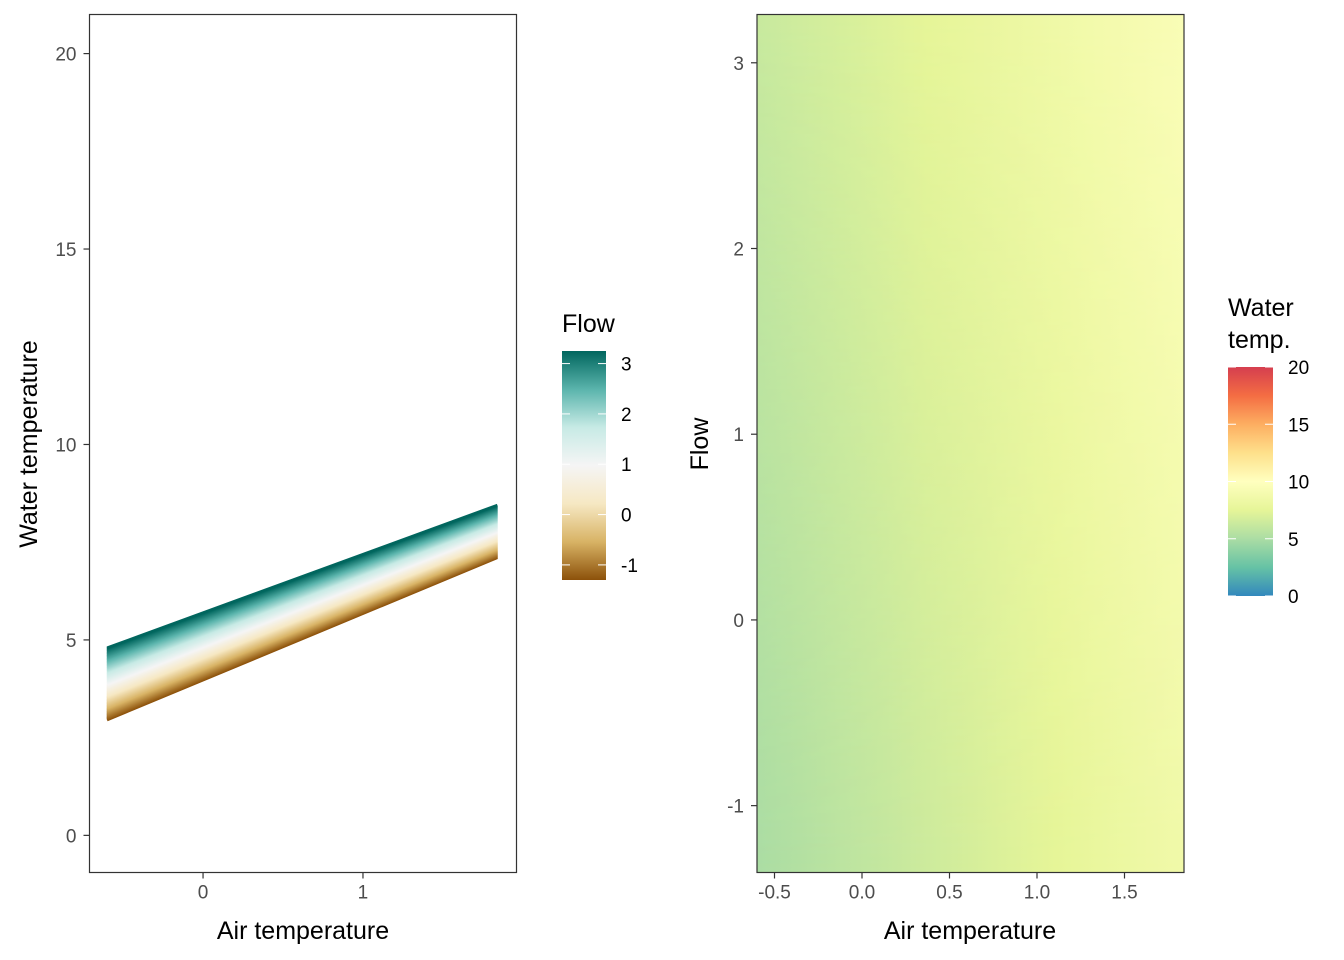 The height and width of the screenshot is (960, 1344). Describe the element at coordinates (1124, 893) in the screenshot. I see `right-plot-x-tick-label: 1.5` at that location.